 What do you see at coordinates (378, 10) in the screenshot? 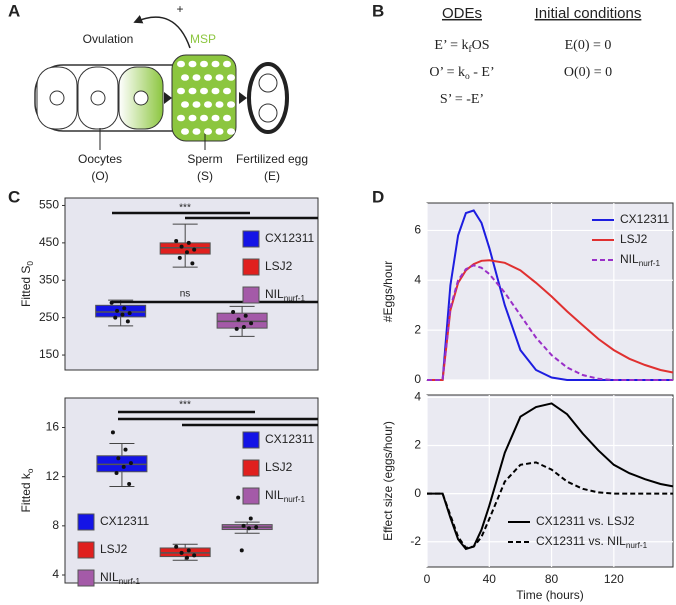
I see `panel-label: B` at bounding box center [378, 10].